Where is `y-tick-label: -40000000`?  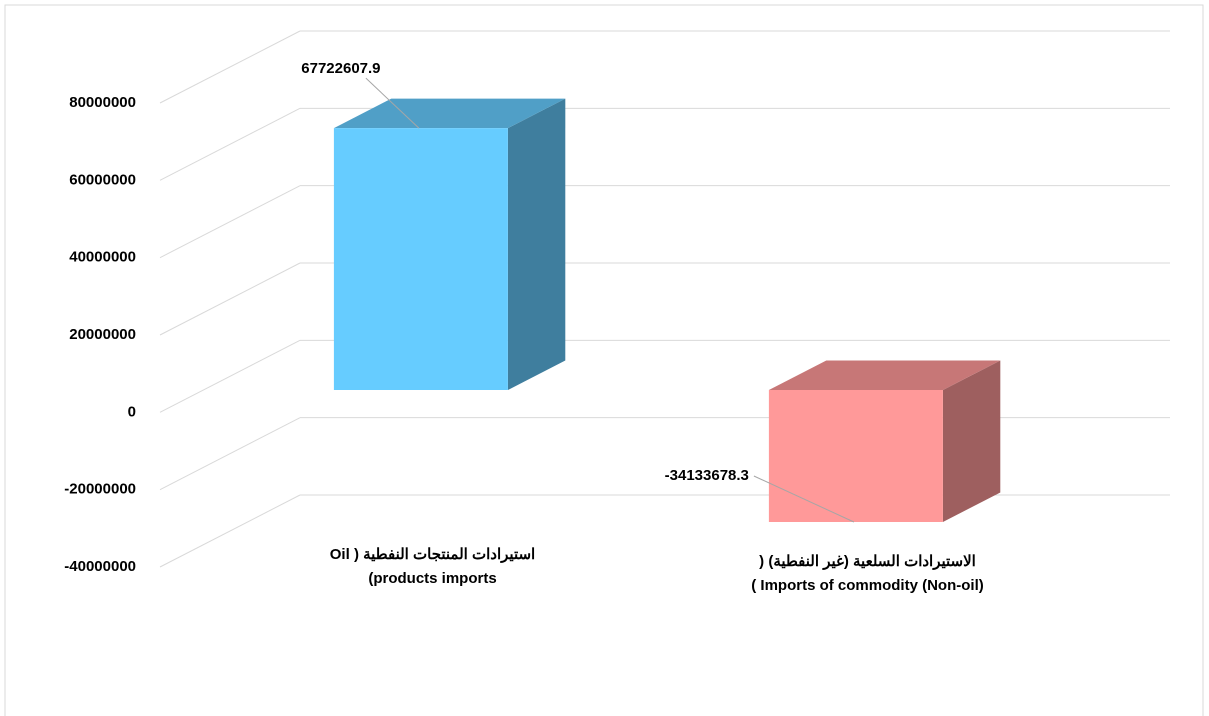
y-tick-label: -40000000 is located at coordinates (100, 566).